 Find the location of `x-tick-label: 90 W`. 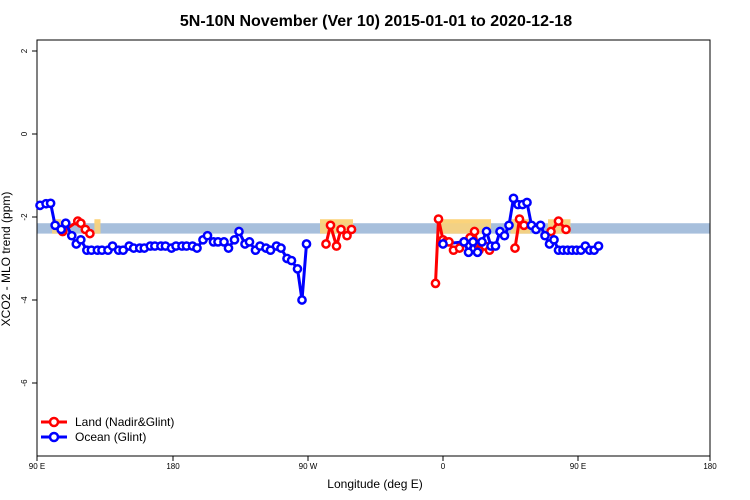

x-tick-label: 90 W is located at coordinates (308, 466).